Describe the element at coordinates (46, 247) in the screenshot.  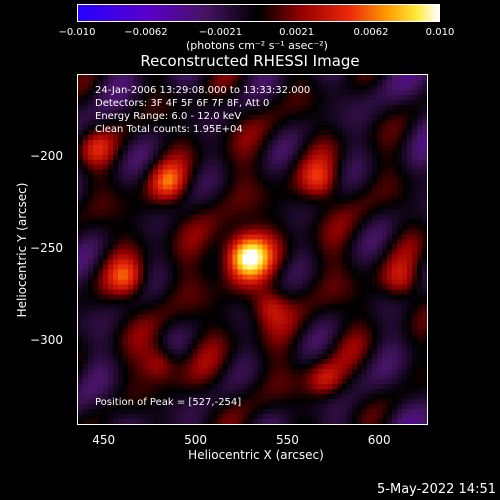
I see `y-tick-label: −250` at that location.